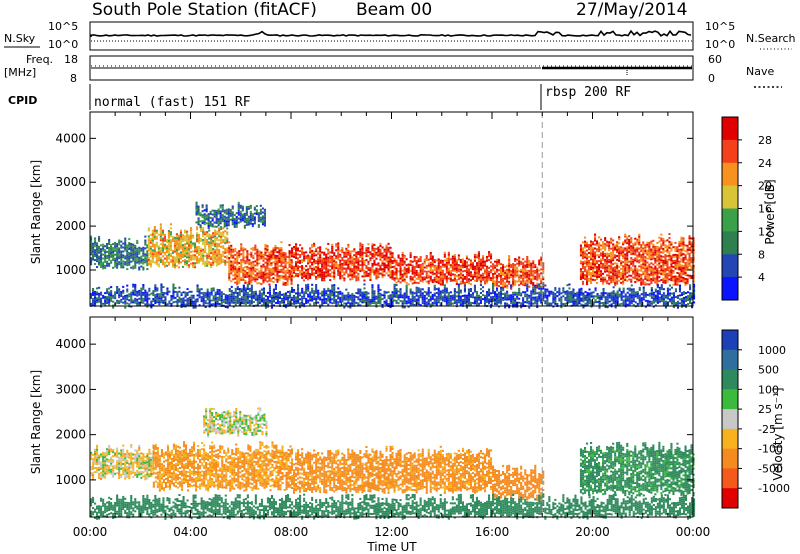 Image resolution: width=800 pixels, height=554 pixels. Describe the element at coordinates (22, 100) in the screenshot. I see `cpid-label: CPID` at that location.